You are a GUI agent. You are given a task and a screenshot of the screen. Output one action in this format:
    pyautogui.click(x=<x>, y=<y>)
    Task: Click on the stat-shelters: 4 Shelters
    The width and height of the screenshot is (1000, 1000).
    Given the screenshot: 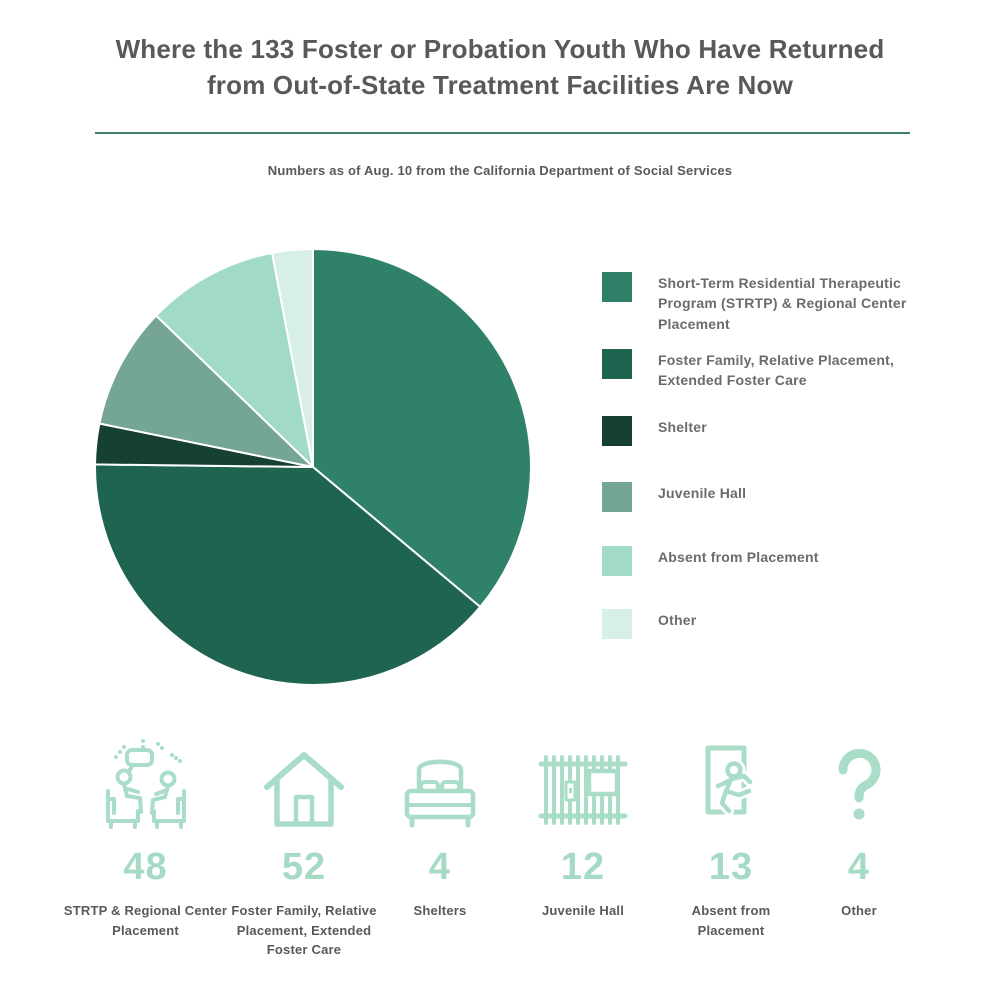 What is the action you would take?
    pyautogui.click(x=440, y=828)
    